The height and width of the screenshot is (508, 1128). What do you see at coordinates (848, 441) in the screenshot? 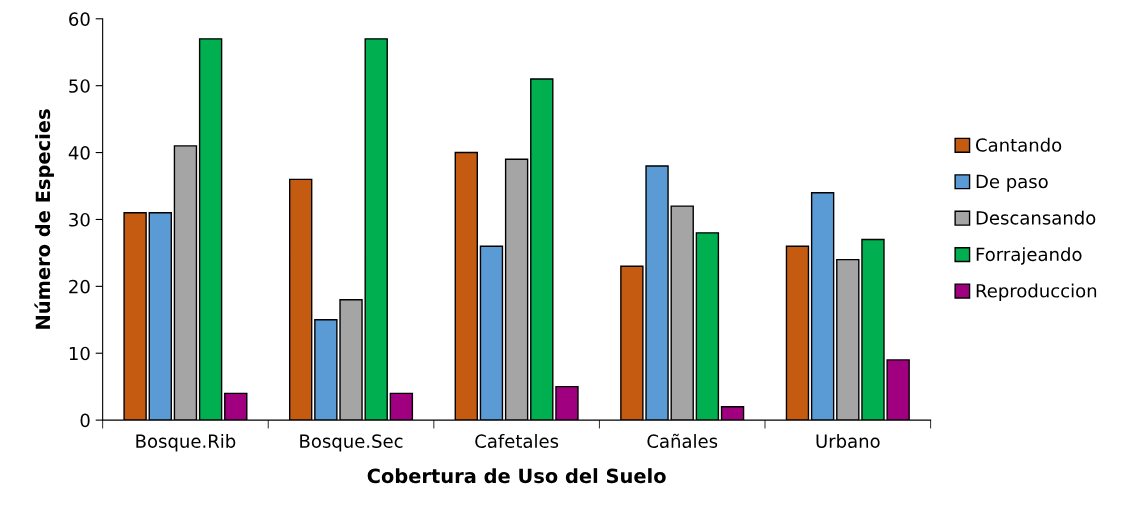
I see `x-tick-label: Urbano` at bounding box center [848, 441].